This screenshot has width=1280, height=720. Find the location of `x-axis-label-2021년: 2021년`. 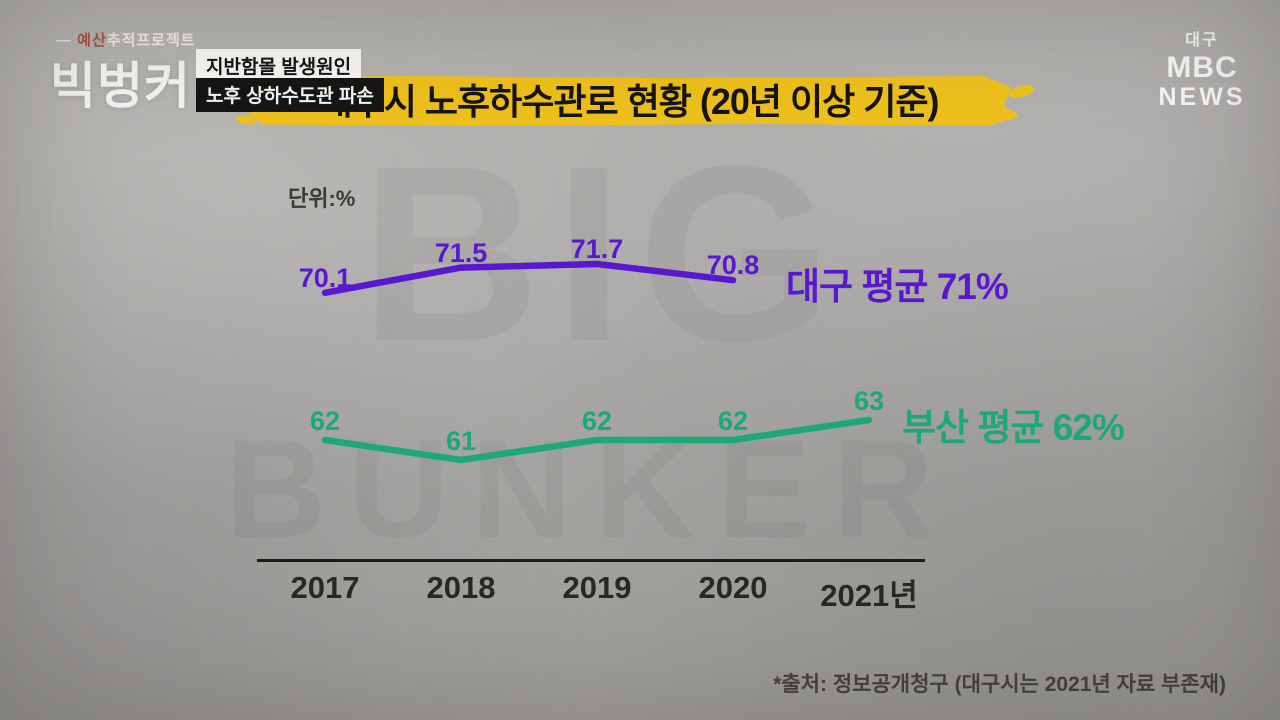

x-axis-label-2021년: 2021년 is located at coordinates (869, 595).